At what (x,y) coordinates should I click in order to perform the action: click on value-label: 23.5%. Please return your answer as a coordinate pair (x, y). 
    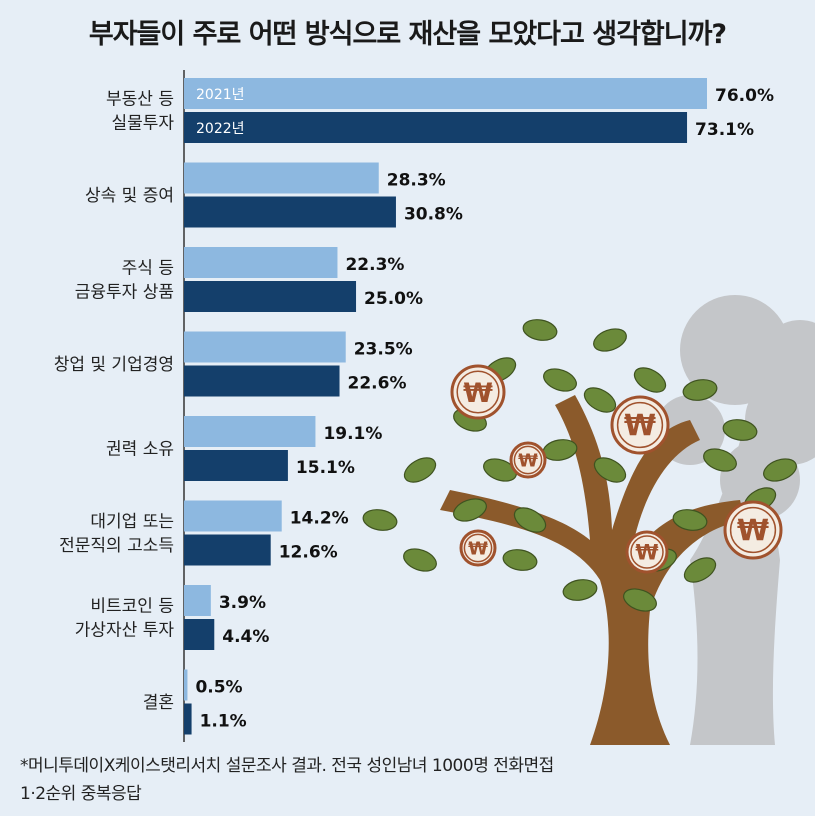
    Looking at the image, I should click on (383, 350).